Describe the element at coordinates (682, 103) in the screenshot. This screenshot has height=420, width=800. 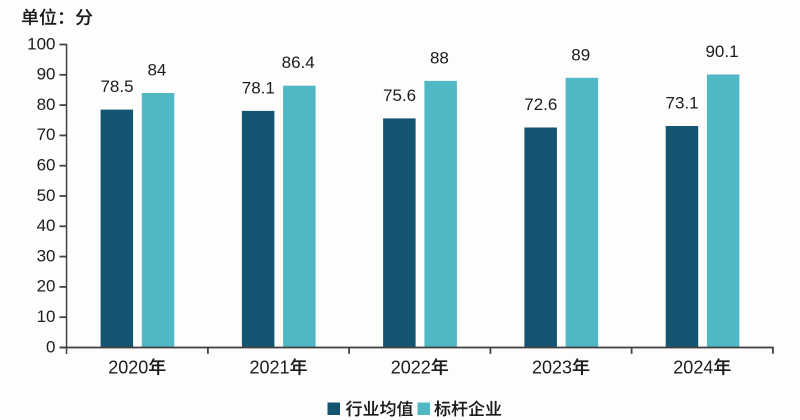
I see `svg-text: 73.1` at that location.